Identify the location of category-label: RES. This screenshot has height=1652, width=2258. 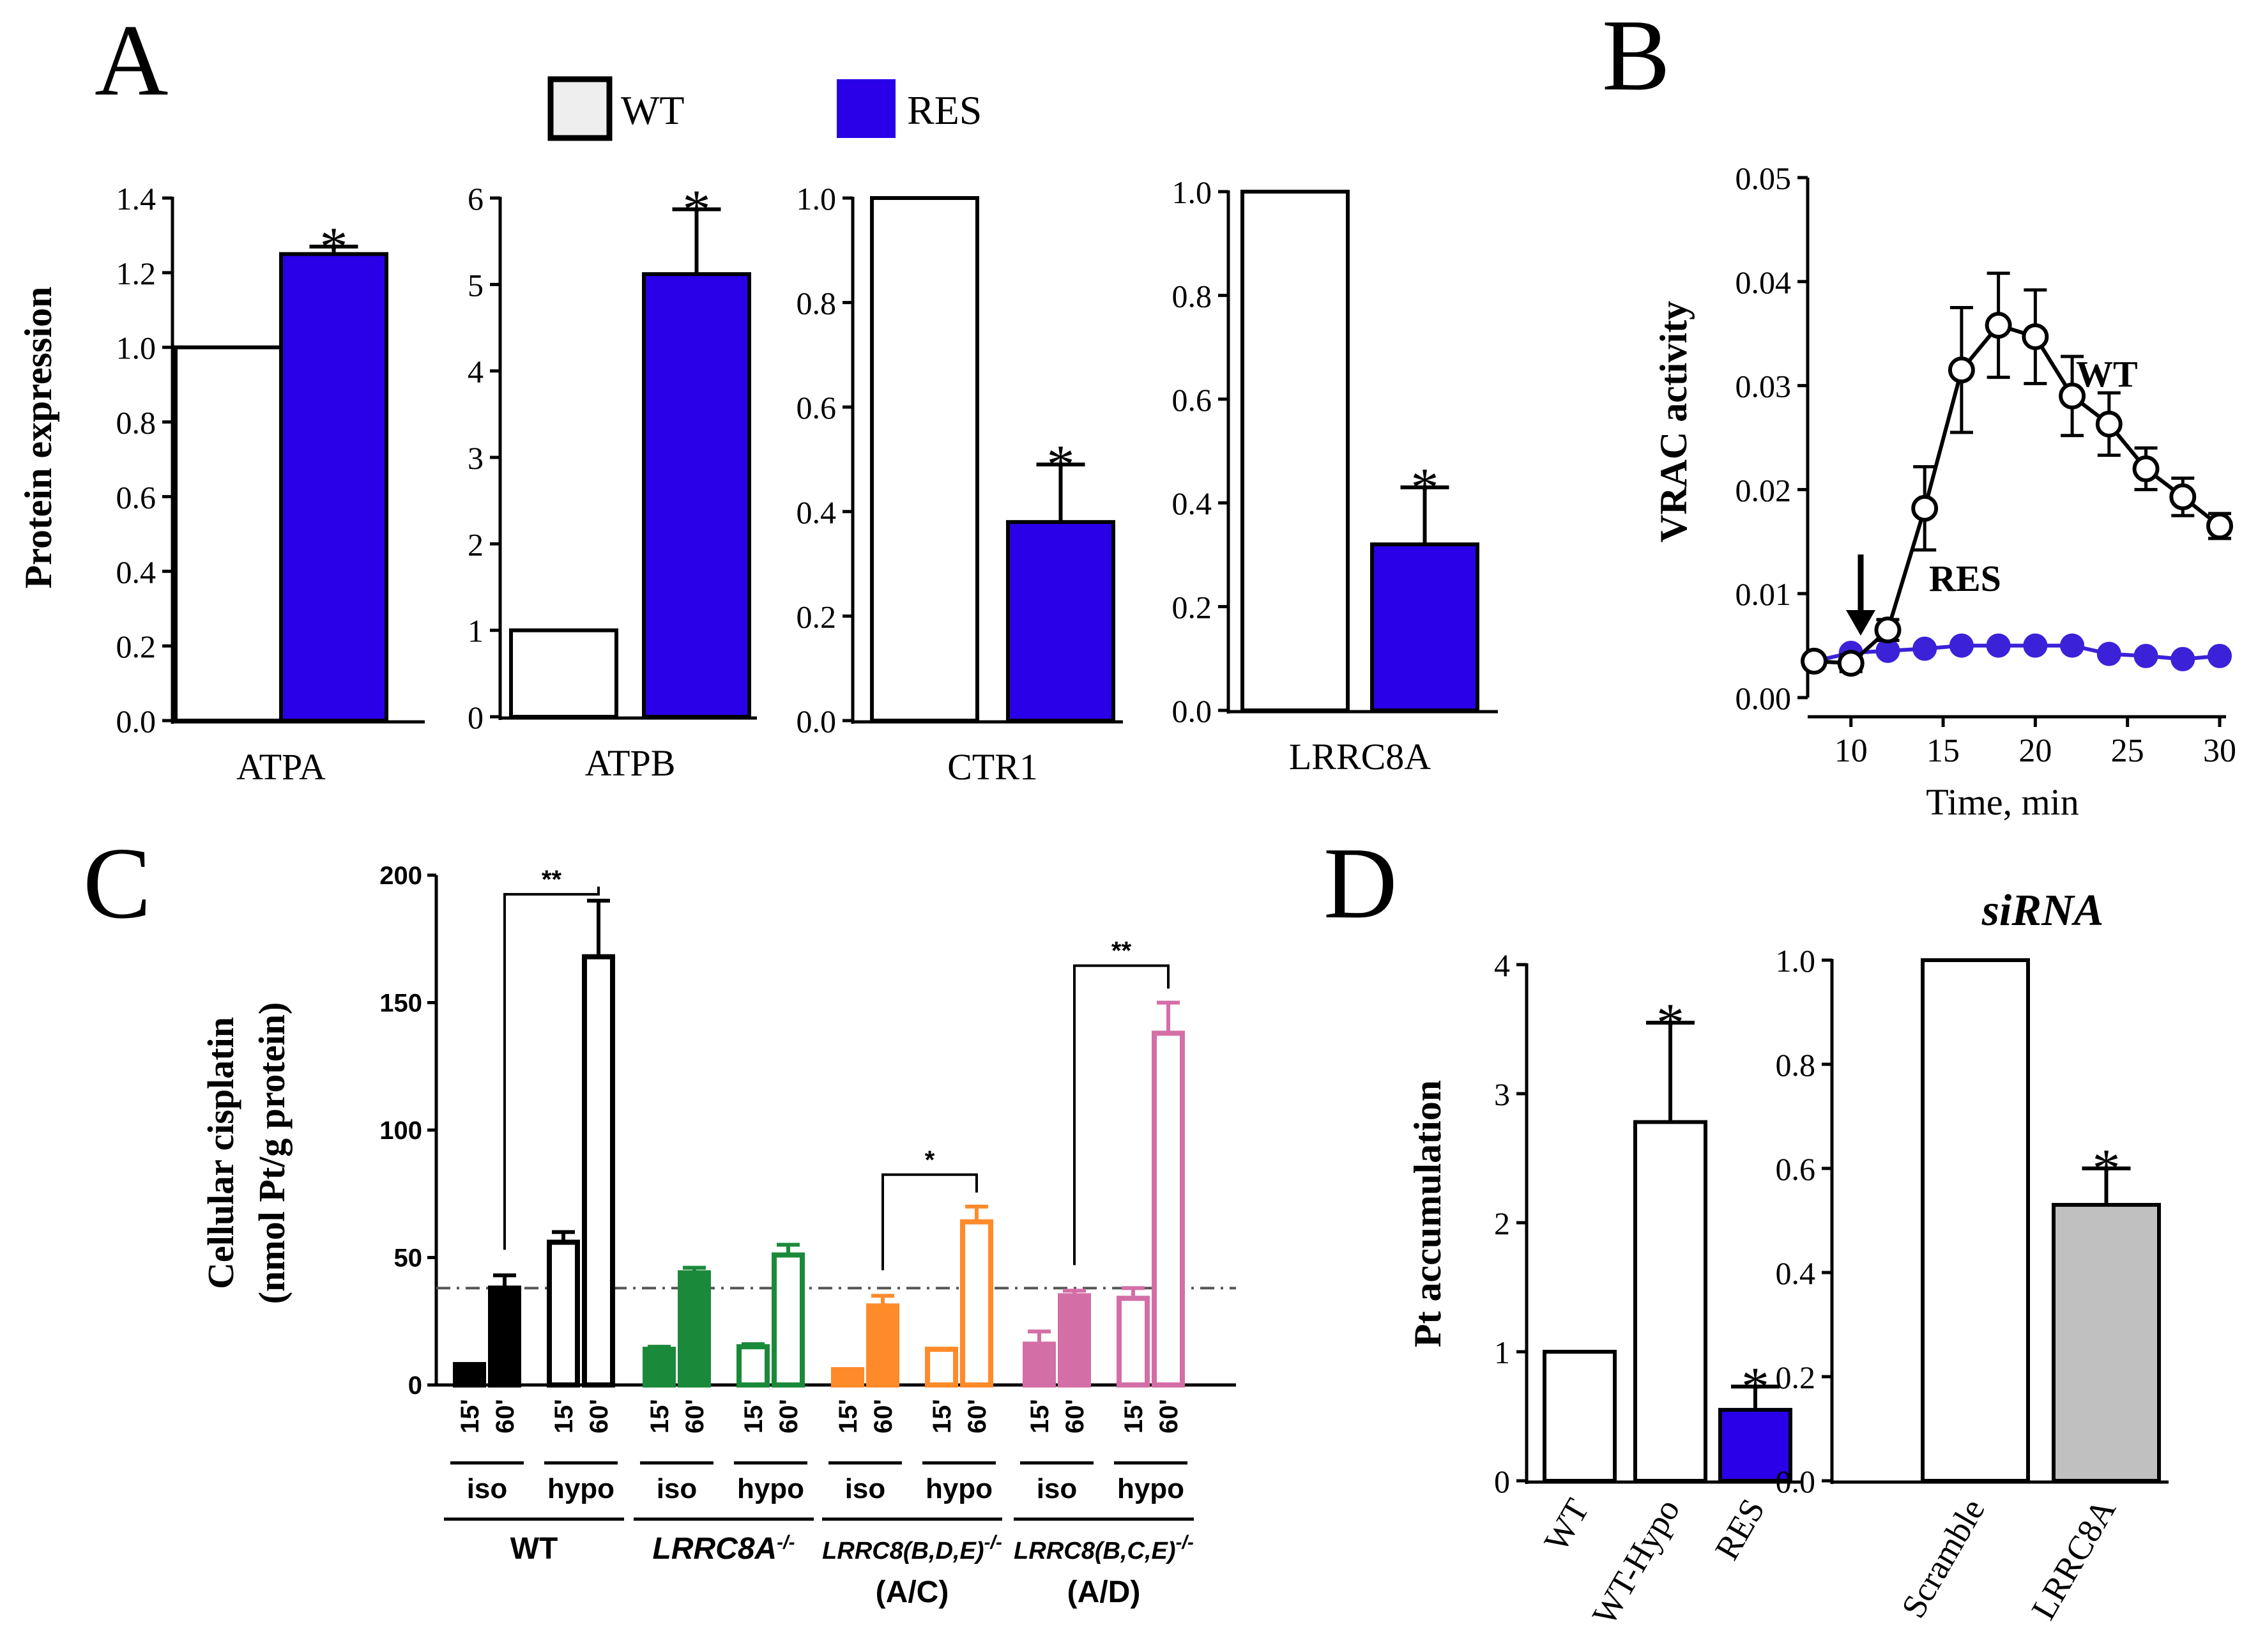
(1740, 1529).